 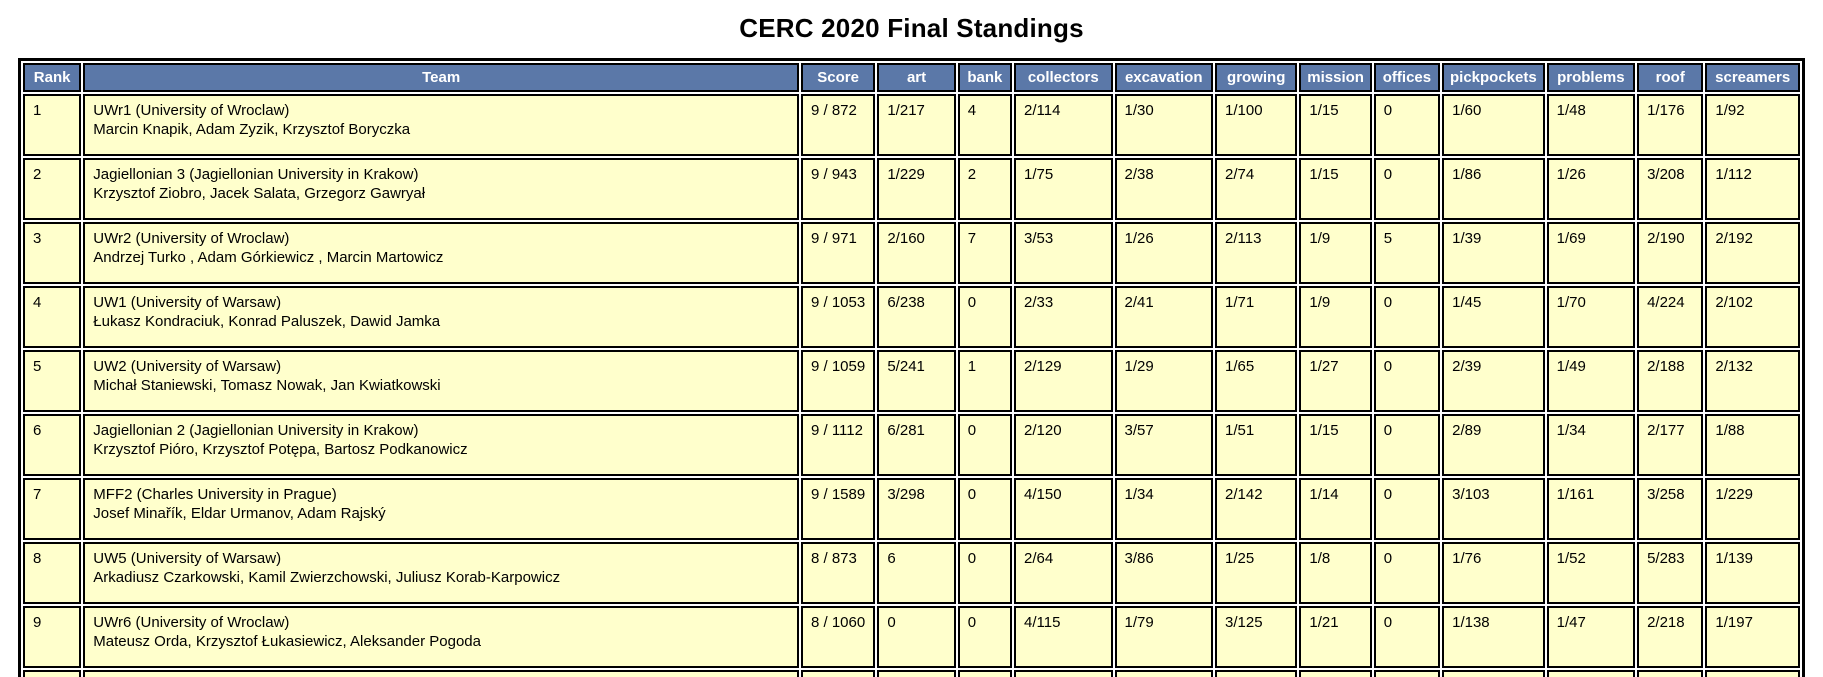 I want to click on rank-cell: 3, so click(x=52, y=253).